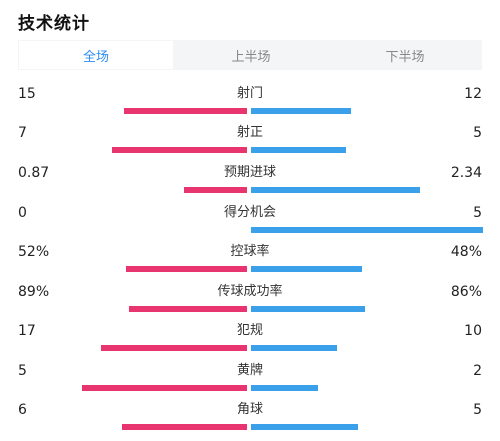 This screenshot has width=500, height=441. Describe the element at coordinates (250, 105) in the screenshot. I see `stat-row-shots: 15 射门 12` at that location.